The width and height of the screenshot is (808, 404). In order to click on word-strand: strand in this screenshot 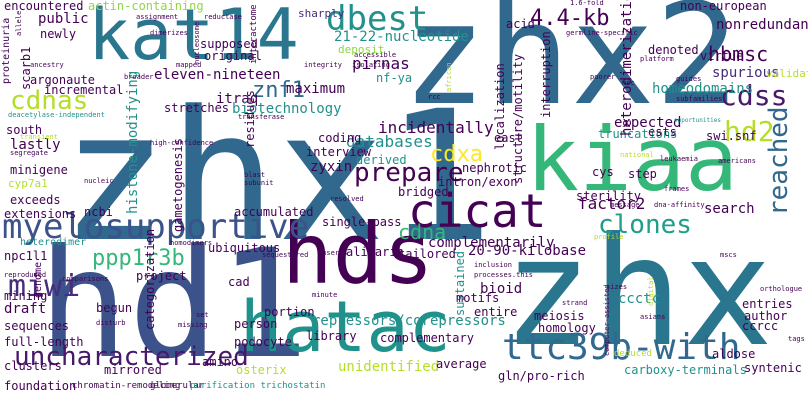, I will do `click(575, 303)`.